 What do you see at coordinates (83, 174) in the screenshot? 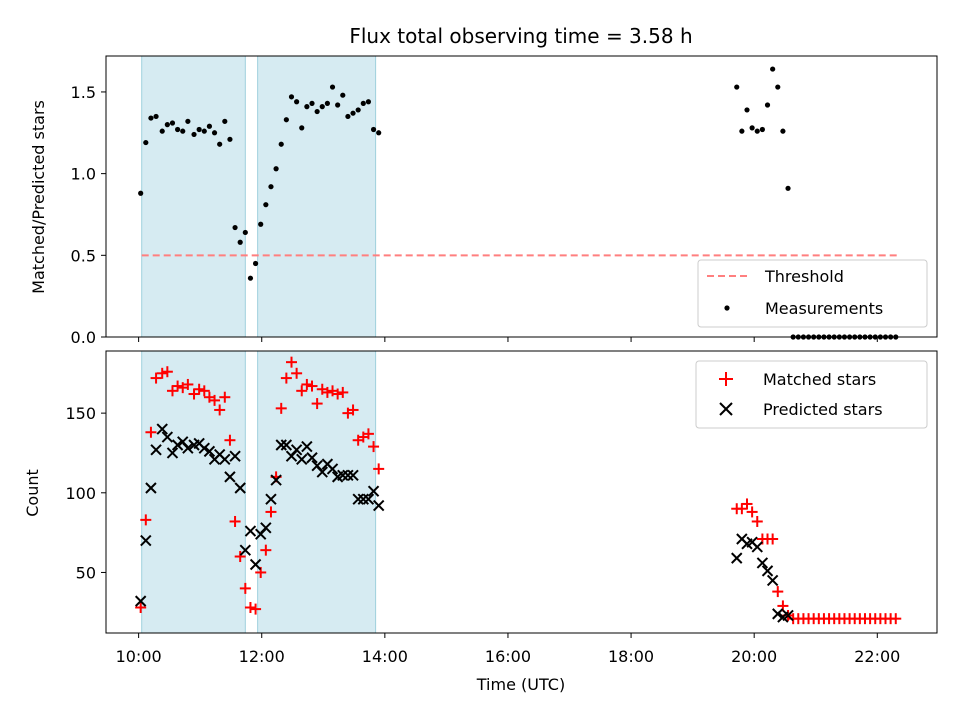
I see `y-tick-label: 1.0` at bounding box center [83, 174].